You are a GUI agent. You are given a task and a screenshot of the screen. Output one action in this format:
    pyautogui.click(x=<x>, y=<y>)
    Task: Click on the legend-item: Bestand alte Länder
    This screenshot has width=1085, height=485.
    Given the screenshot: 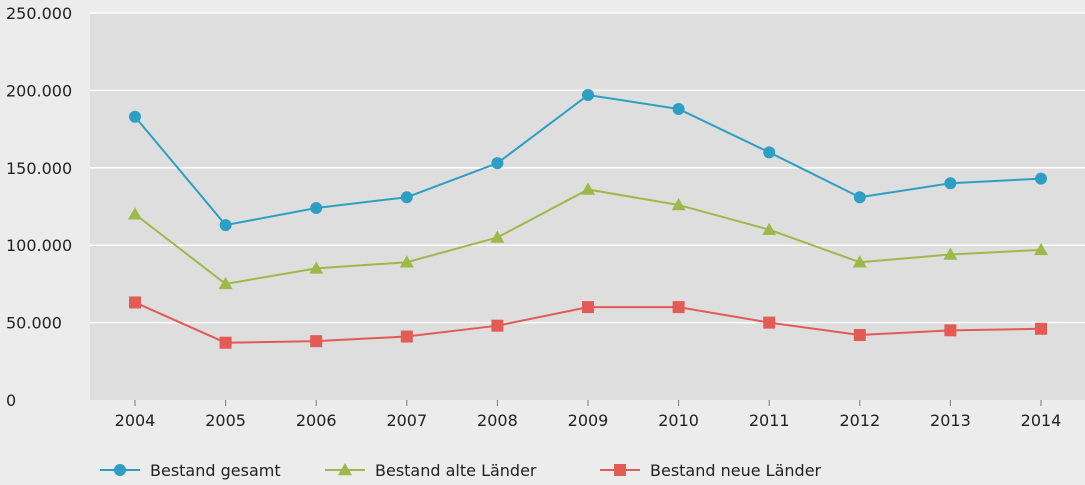 What is the action you would take?
    pyautogui.click(x=431, y=470)
    